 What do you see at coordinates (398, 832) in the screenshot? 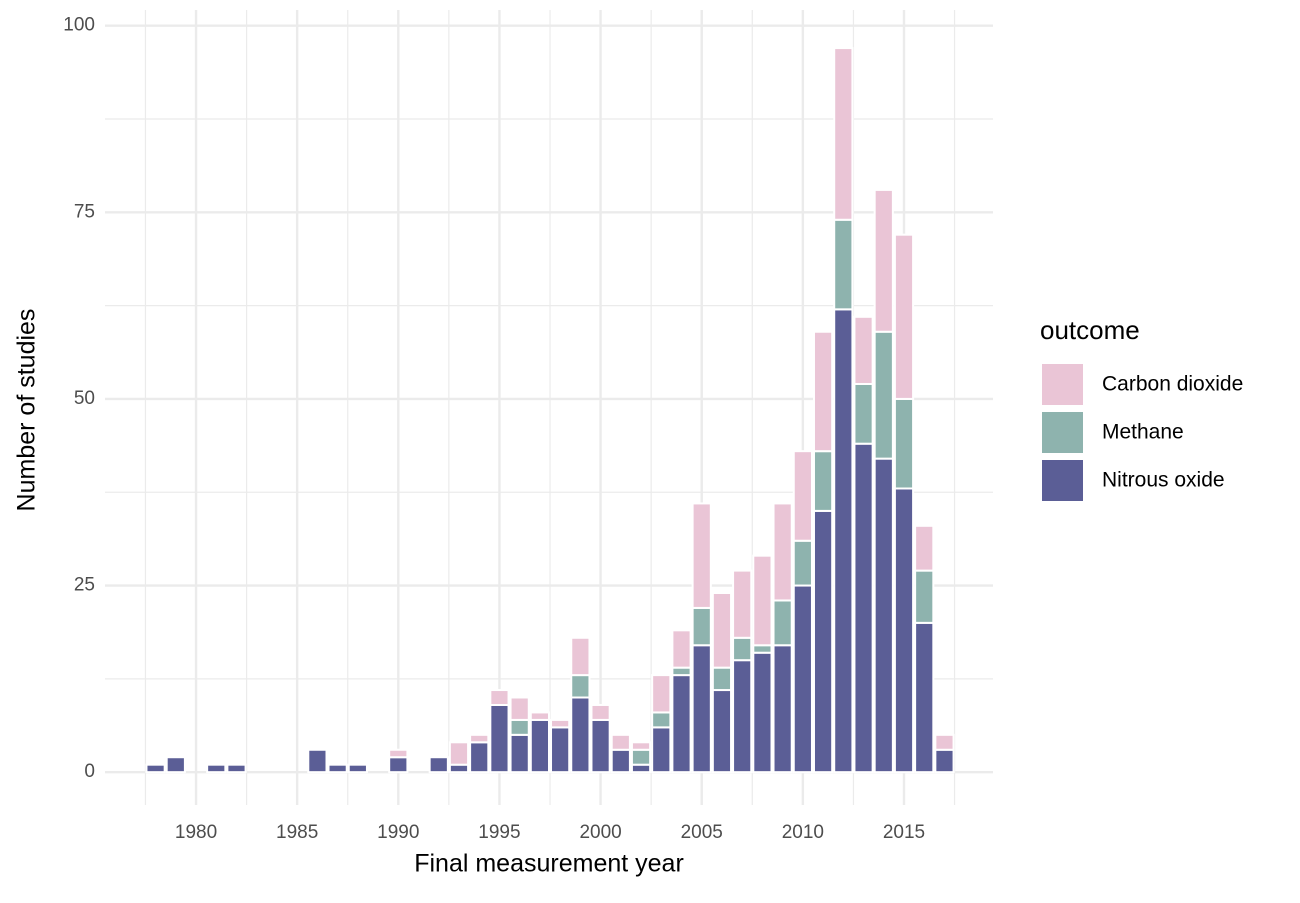
I see `x-tick-label: 1990` at bounding box center [398, 832].